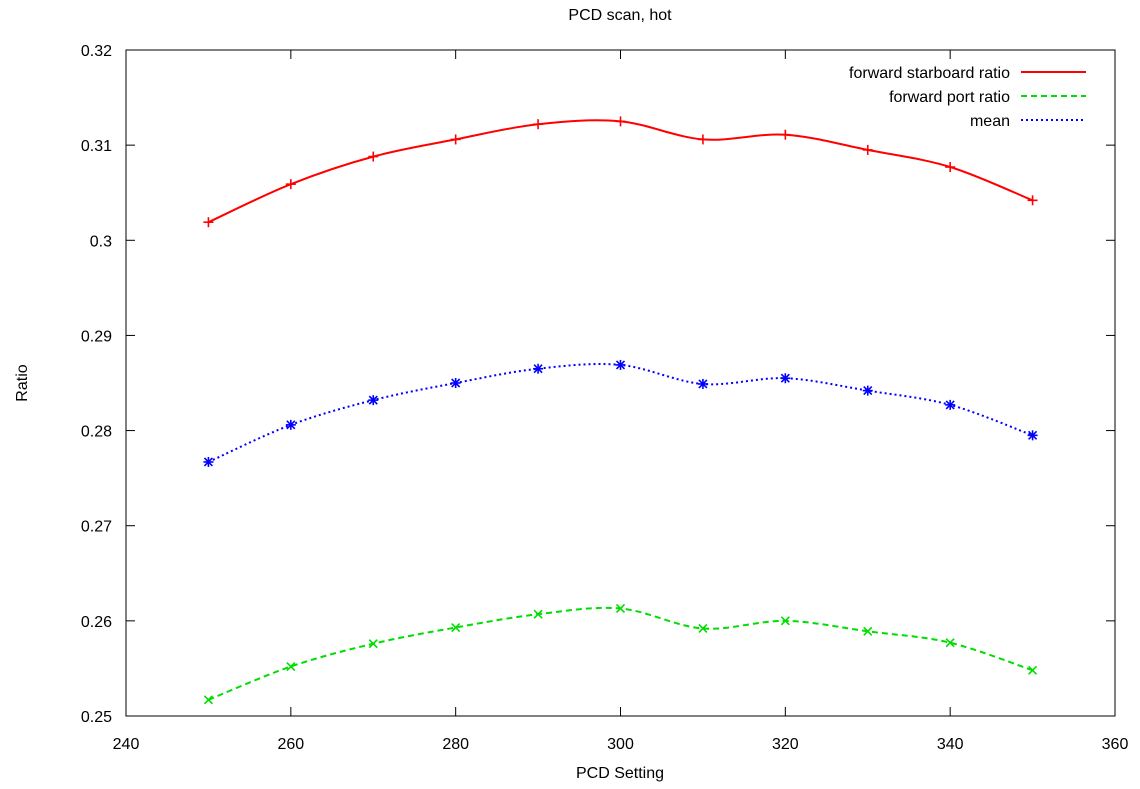 This screenshot has width=1140, height=789. What do you see at coordinates (101, 241) in the screenshot?
I see `y-tick-label: 0.3` at bounding box center [101, 241].